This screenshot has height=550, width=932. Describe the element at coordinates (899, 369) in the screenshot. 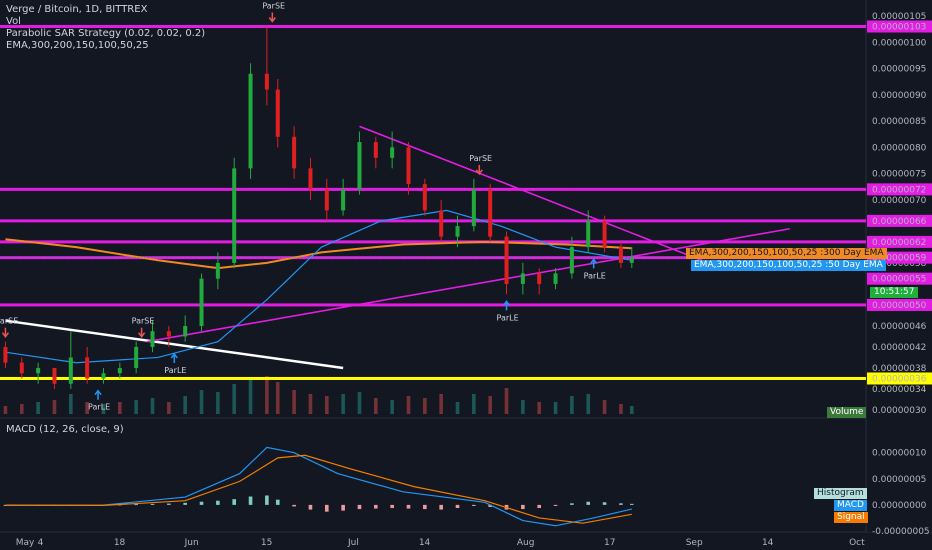

I see `price-tick-label: 0.00000038` at that location.